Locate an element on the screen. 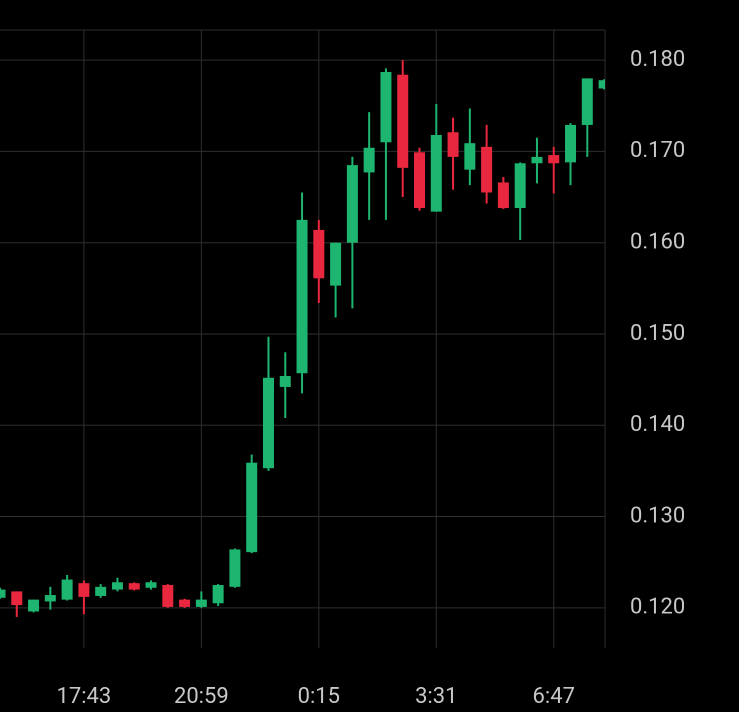 This screenshot has width=739, height=712. x-tick-label: 20:59 is located at coordinates (201, 696).